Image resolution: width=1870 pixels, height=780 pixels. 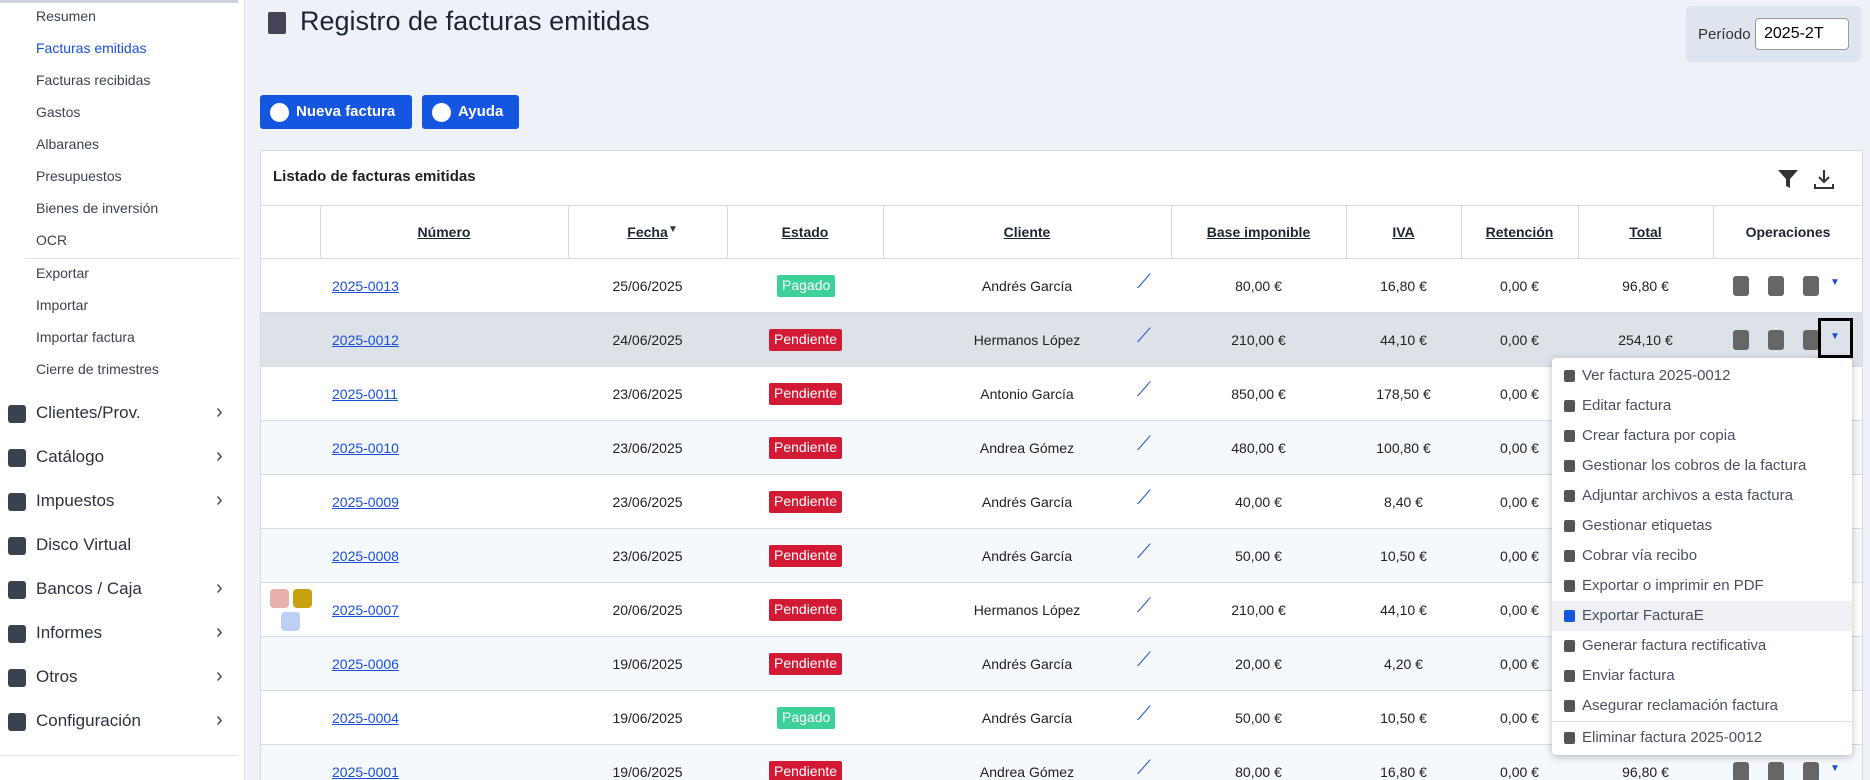 I want to click on nav-section: Bancos / Caja, so click(x=89, y=588).